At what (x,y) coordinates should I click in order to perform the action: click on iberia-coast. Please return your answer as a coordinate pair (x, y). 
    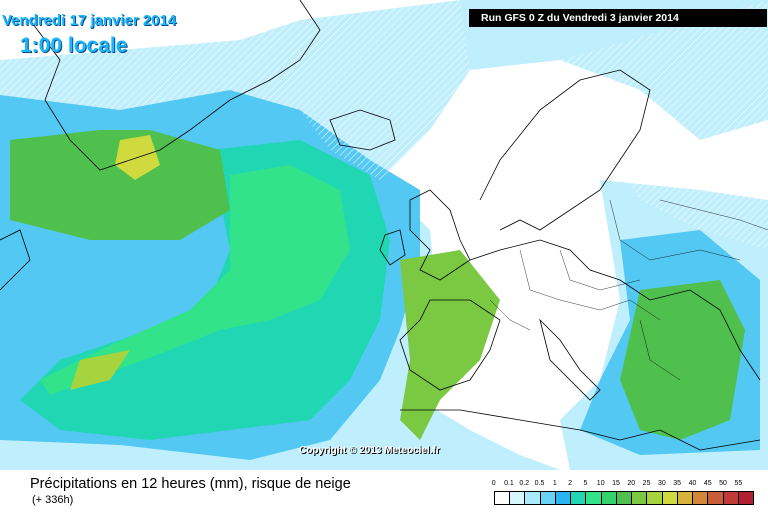
    Looking at the image, I should click on (450, 345).